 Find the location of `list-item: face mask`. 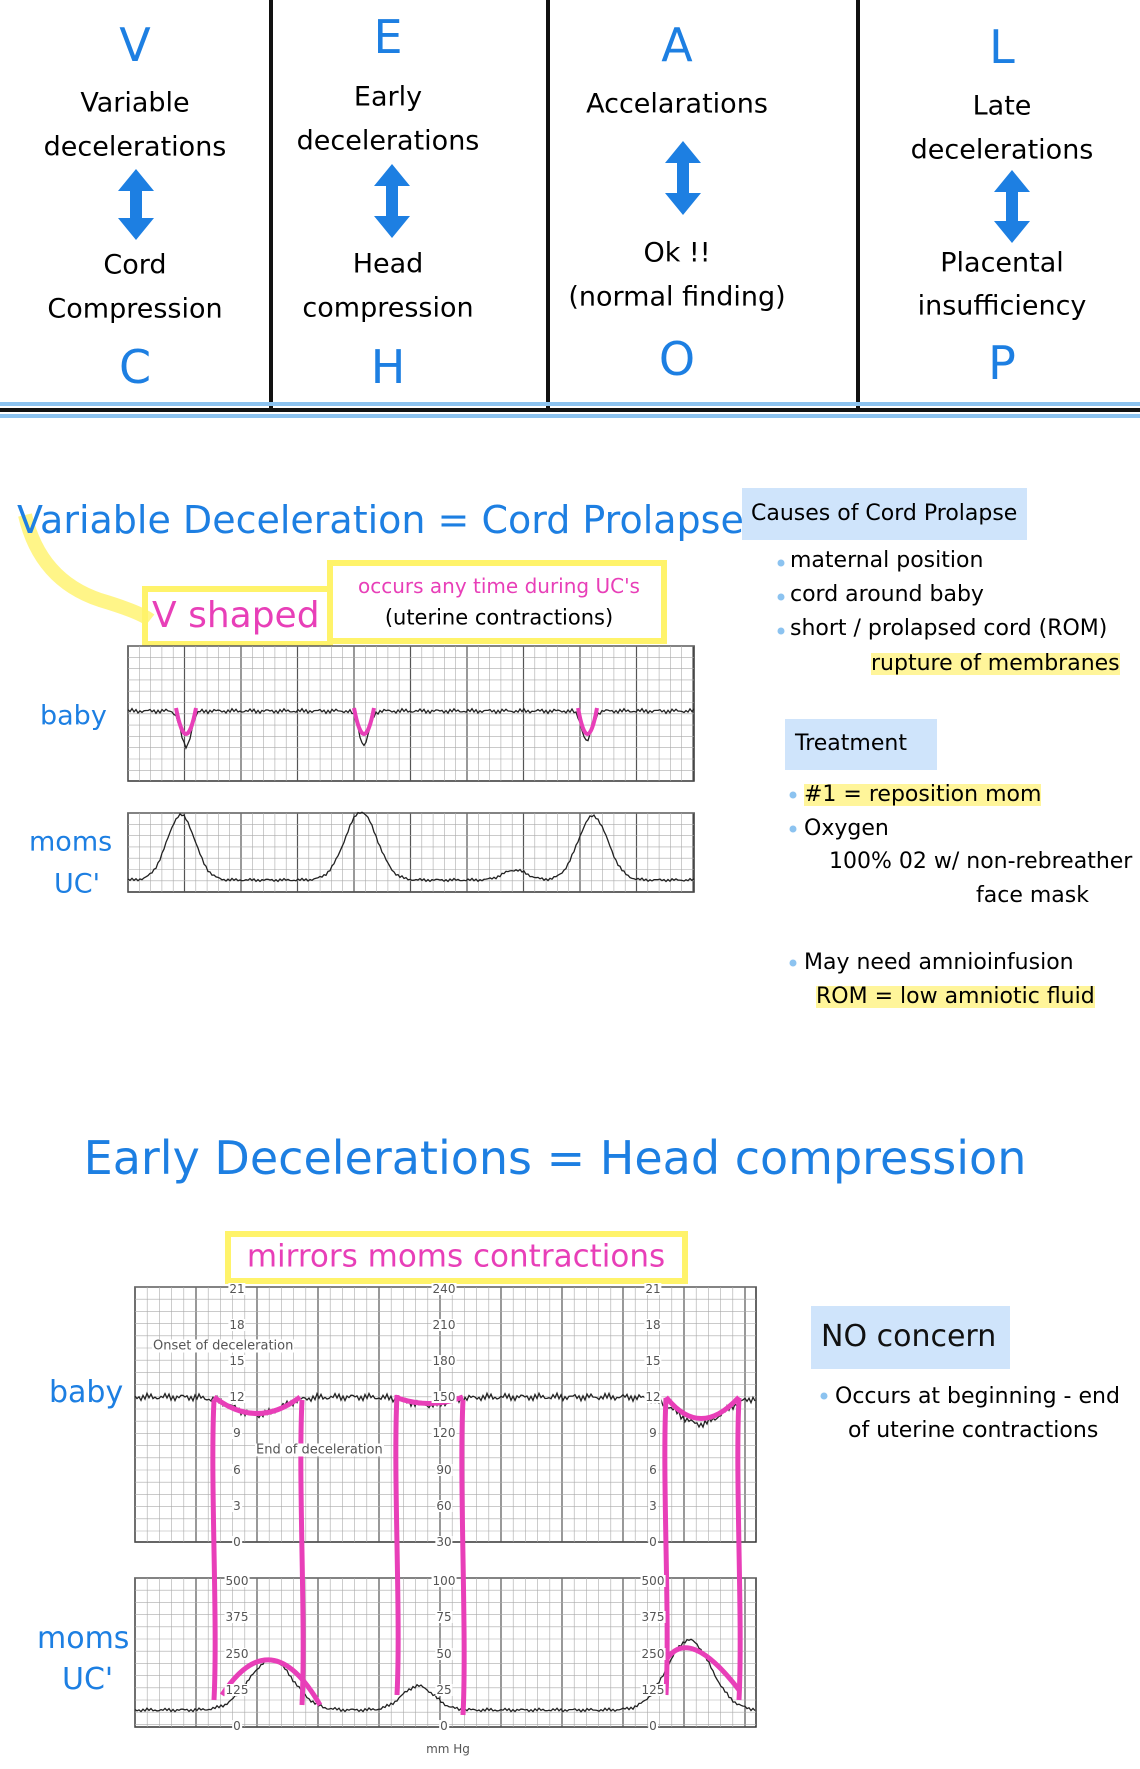

list-item: face mask is located at coordinates (1032, 895).